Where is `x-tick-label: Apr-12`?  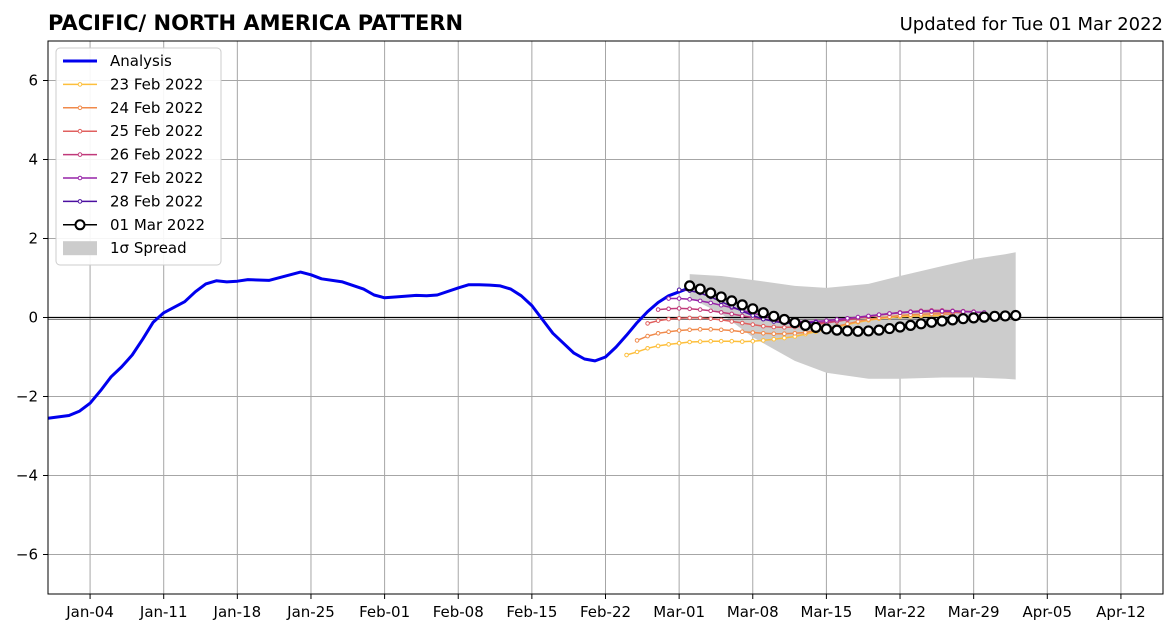 x-tick-label: Apr-12 is located at coordinates (1121, 612).